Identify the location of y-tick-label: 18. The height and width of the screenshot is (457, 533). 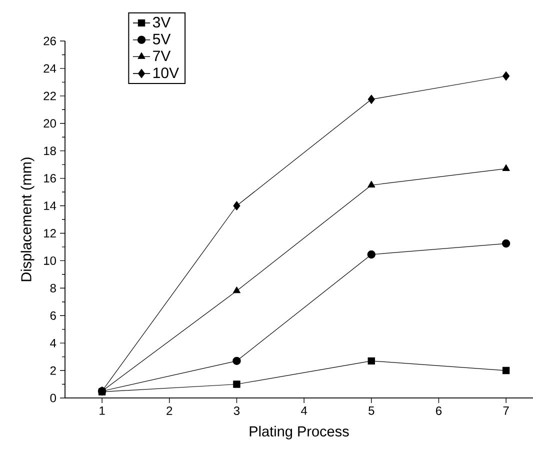
(50, 151).